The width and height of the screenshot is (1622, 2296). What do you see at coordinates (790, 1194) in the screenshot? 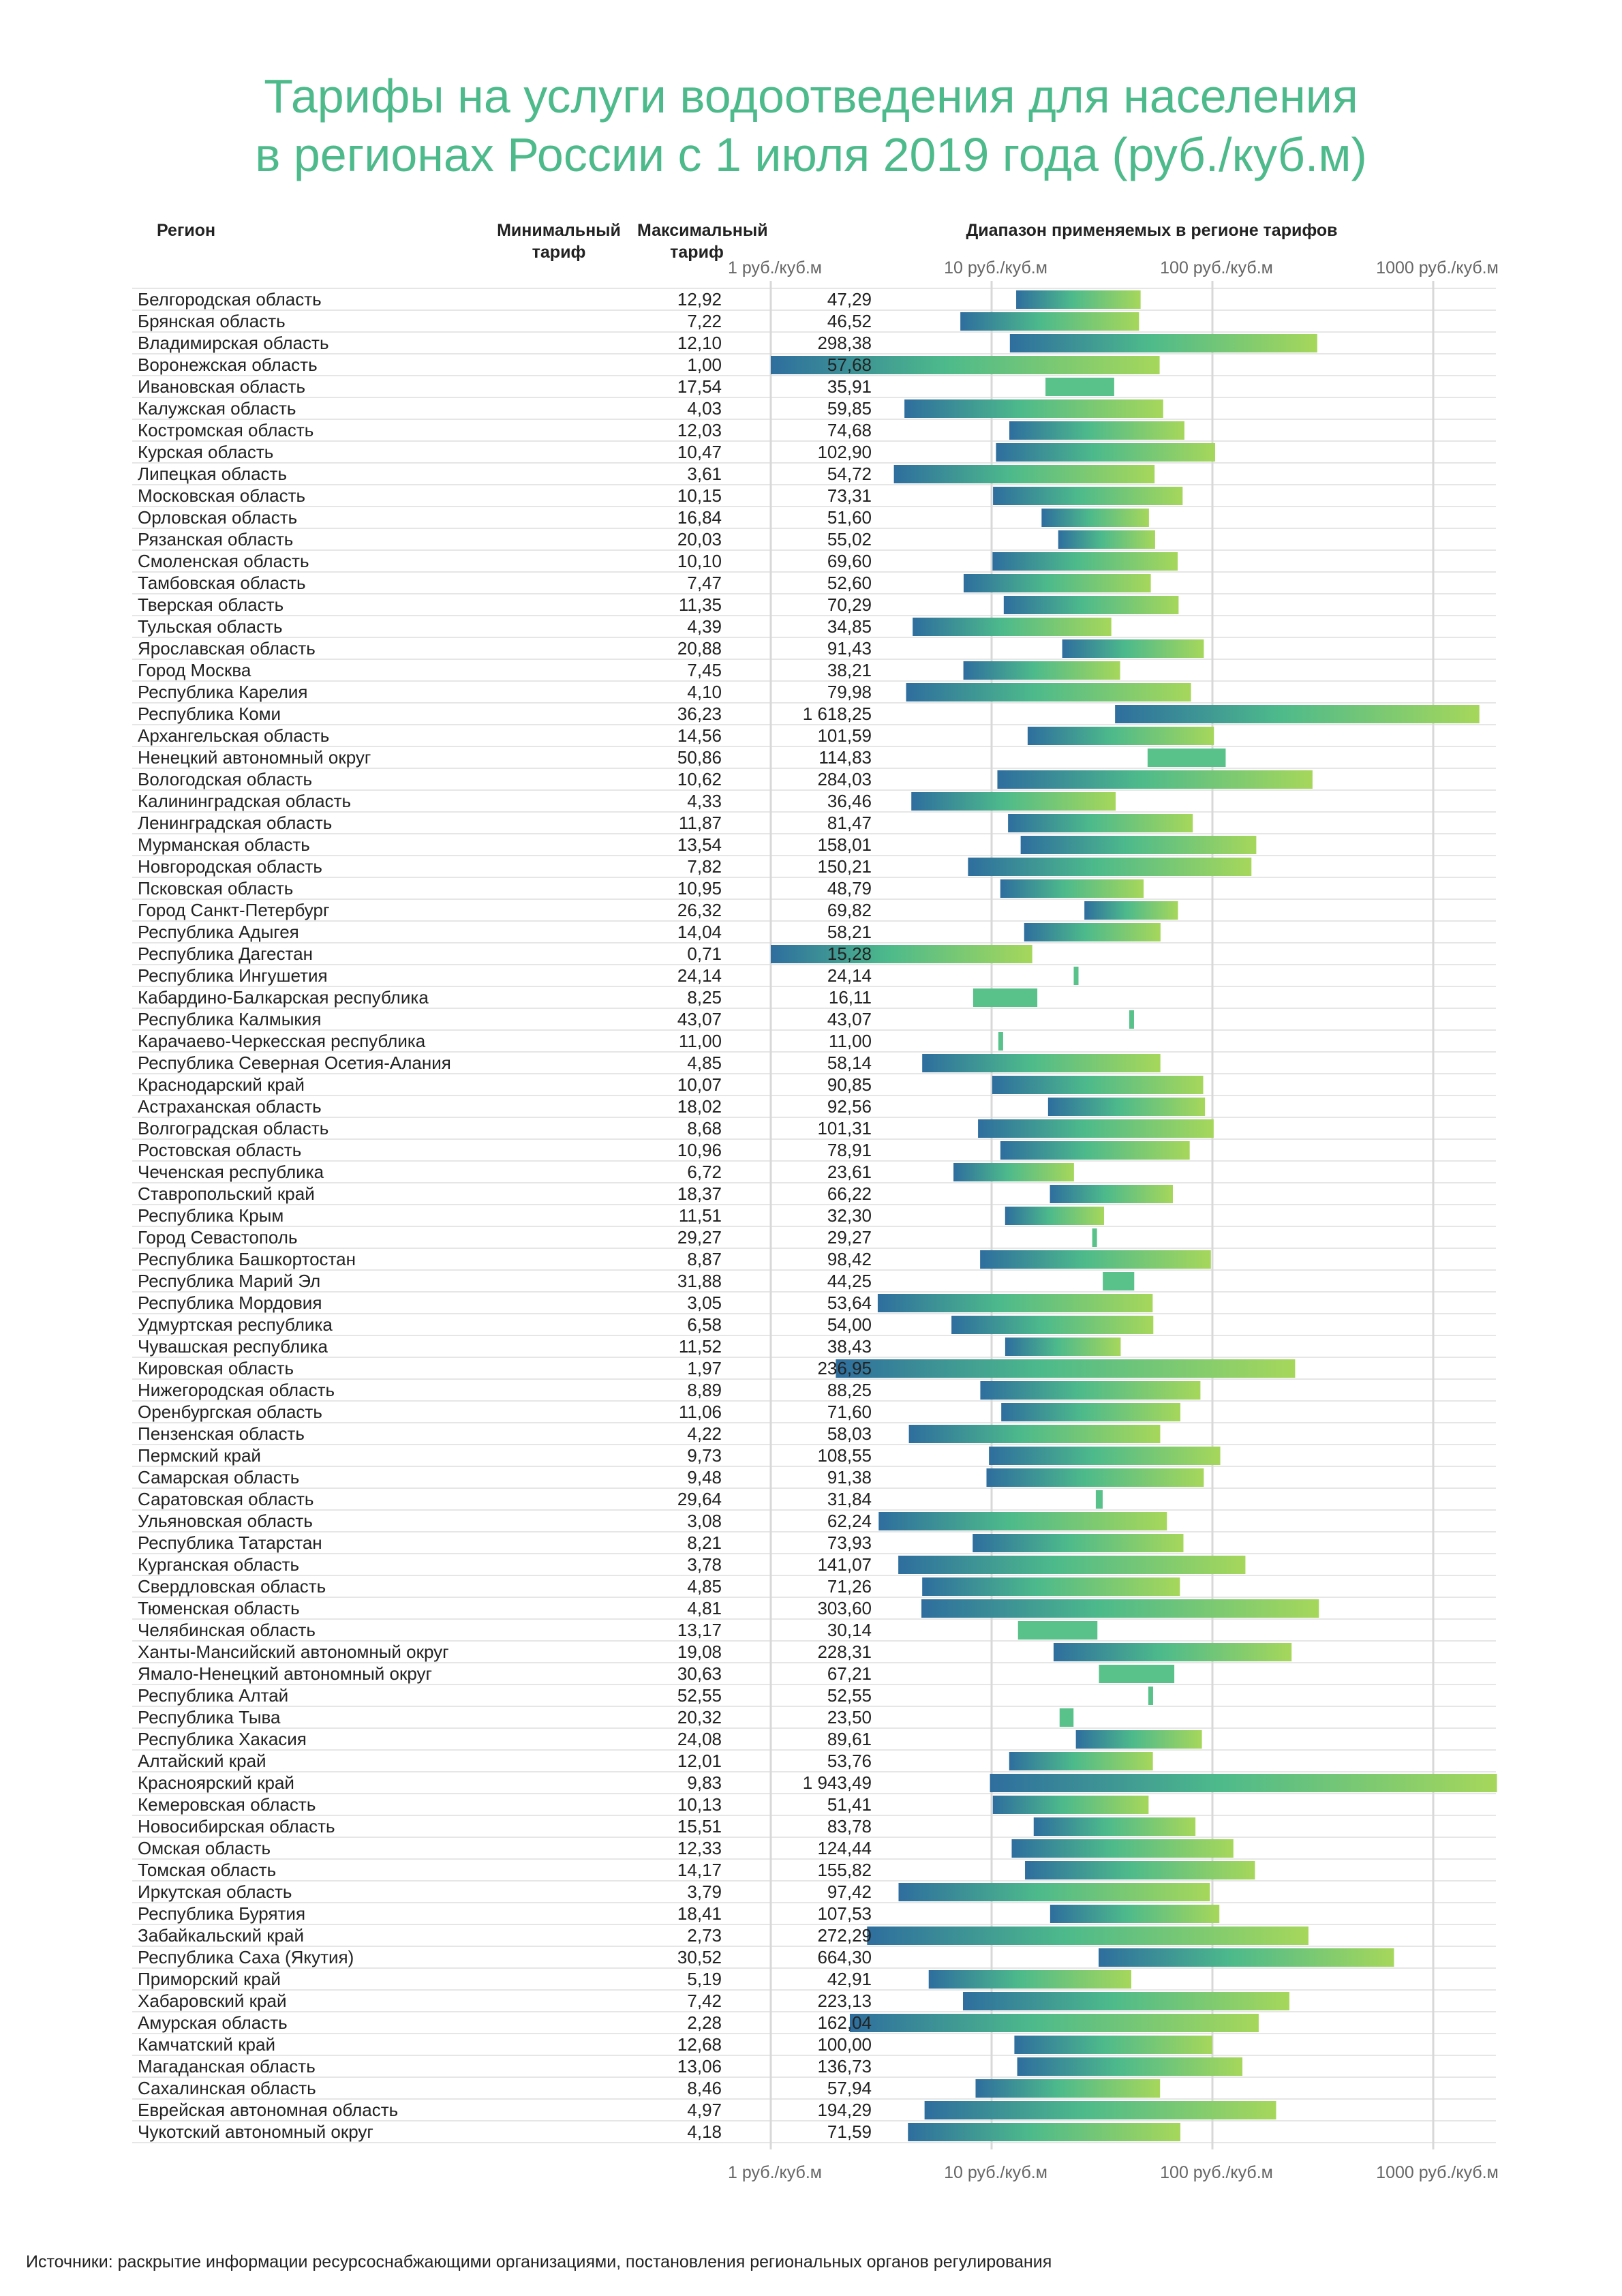
I see `table-row: Ставропольский край 18,37 66,22` at bounding box center [790, 1194].